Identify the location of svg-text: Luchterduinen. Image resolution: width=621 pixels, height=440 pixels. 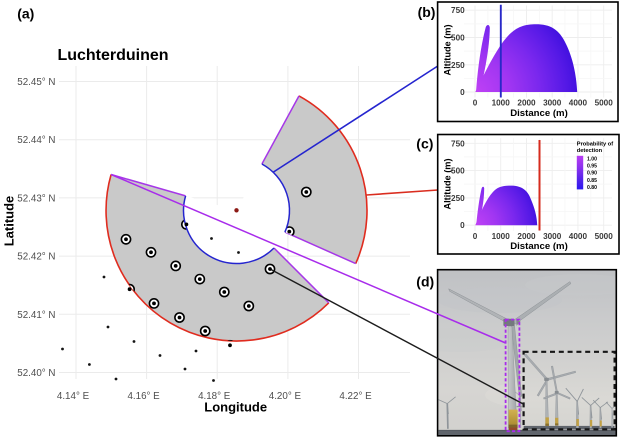
(112, 55).